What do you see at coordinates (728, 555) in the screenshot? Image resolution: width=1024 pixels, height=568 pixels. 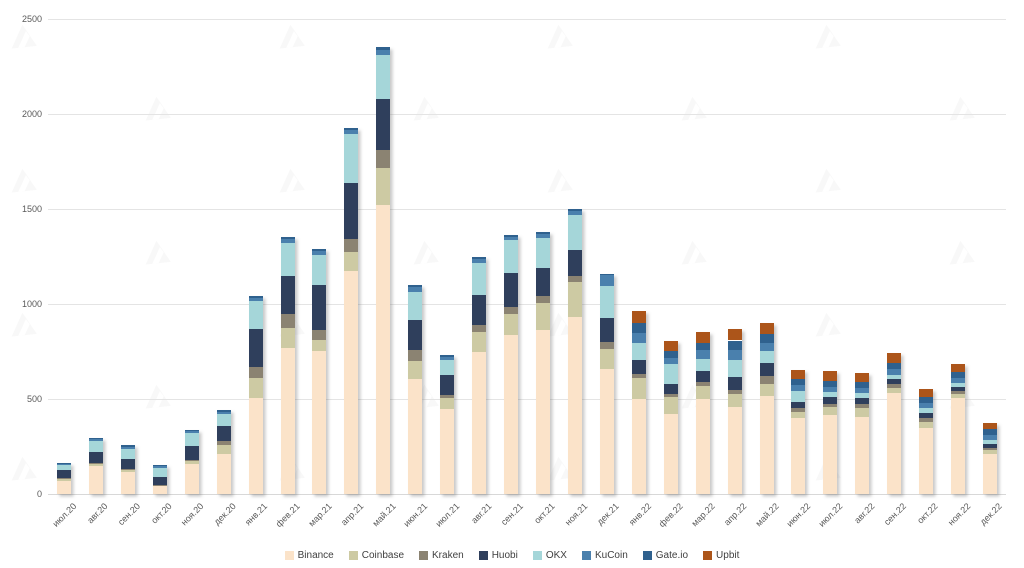 I see `legend-label: Upbit` at bounding box center [728, 555].